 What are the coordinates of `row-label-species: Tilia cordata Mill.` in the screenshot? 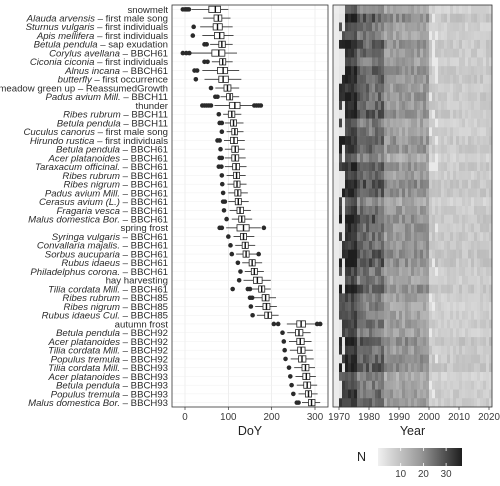 It's located at (84, 368).